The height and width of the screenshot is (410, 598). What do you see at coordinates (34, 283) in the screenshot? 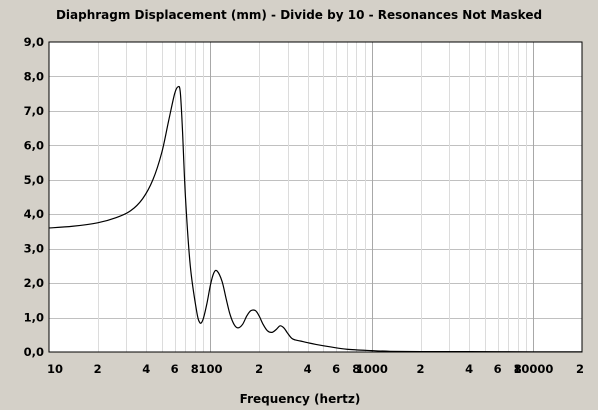
I see `y-tick-label: 2,0` at bounding box center [34, 283].